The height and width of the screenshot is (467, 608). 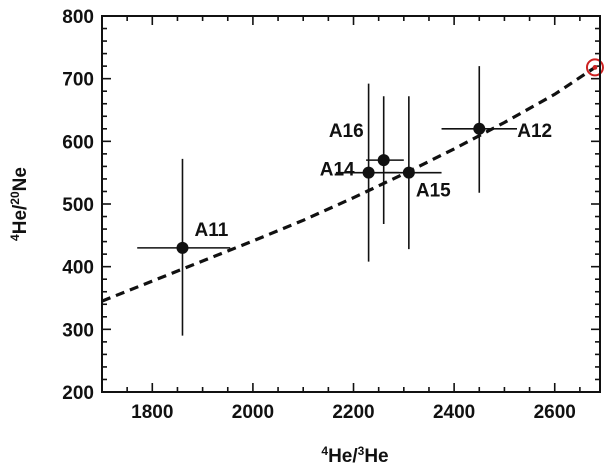 What do you see at coordinates (78, 142) in the screenshot?
I see `y-tick-label: 600` at bounding box center [78, 142].